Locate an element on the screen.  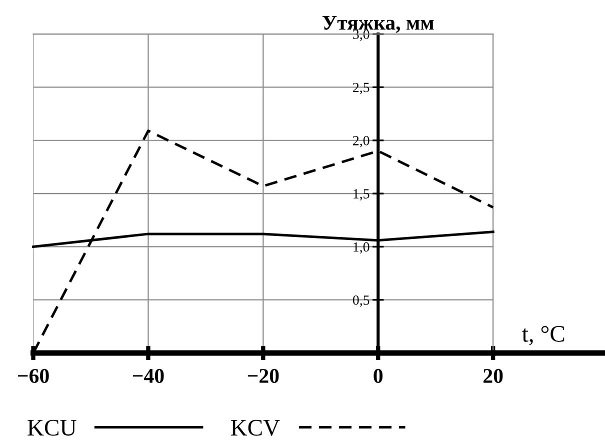
y-tick-label: 0,5 is located at coordinates (361, 301).